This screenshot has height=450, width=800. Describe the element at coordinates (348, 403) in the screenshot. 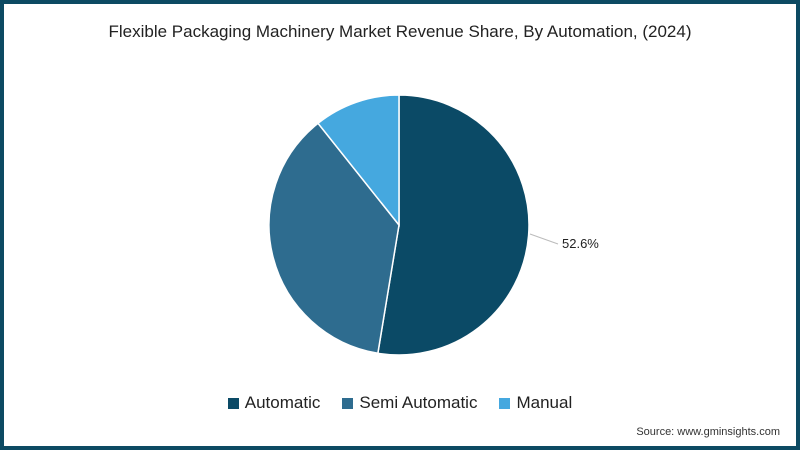

I see `legend-swatch-semi-automatic` at that location.